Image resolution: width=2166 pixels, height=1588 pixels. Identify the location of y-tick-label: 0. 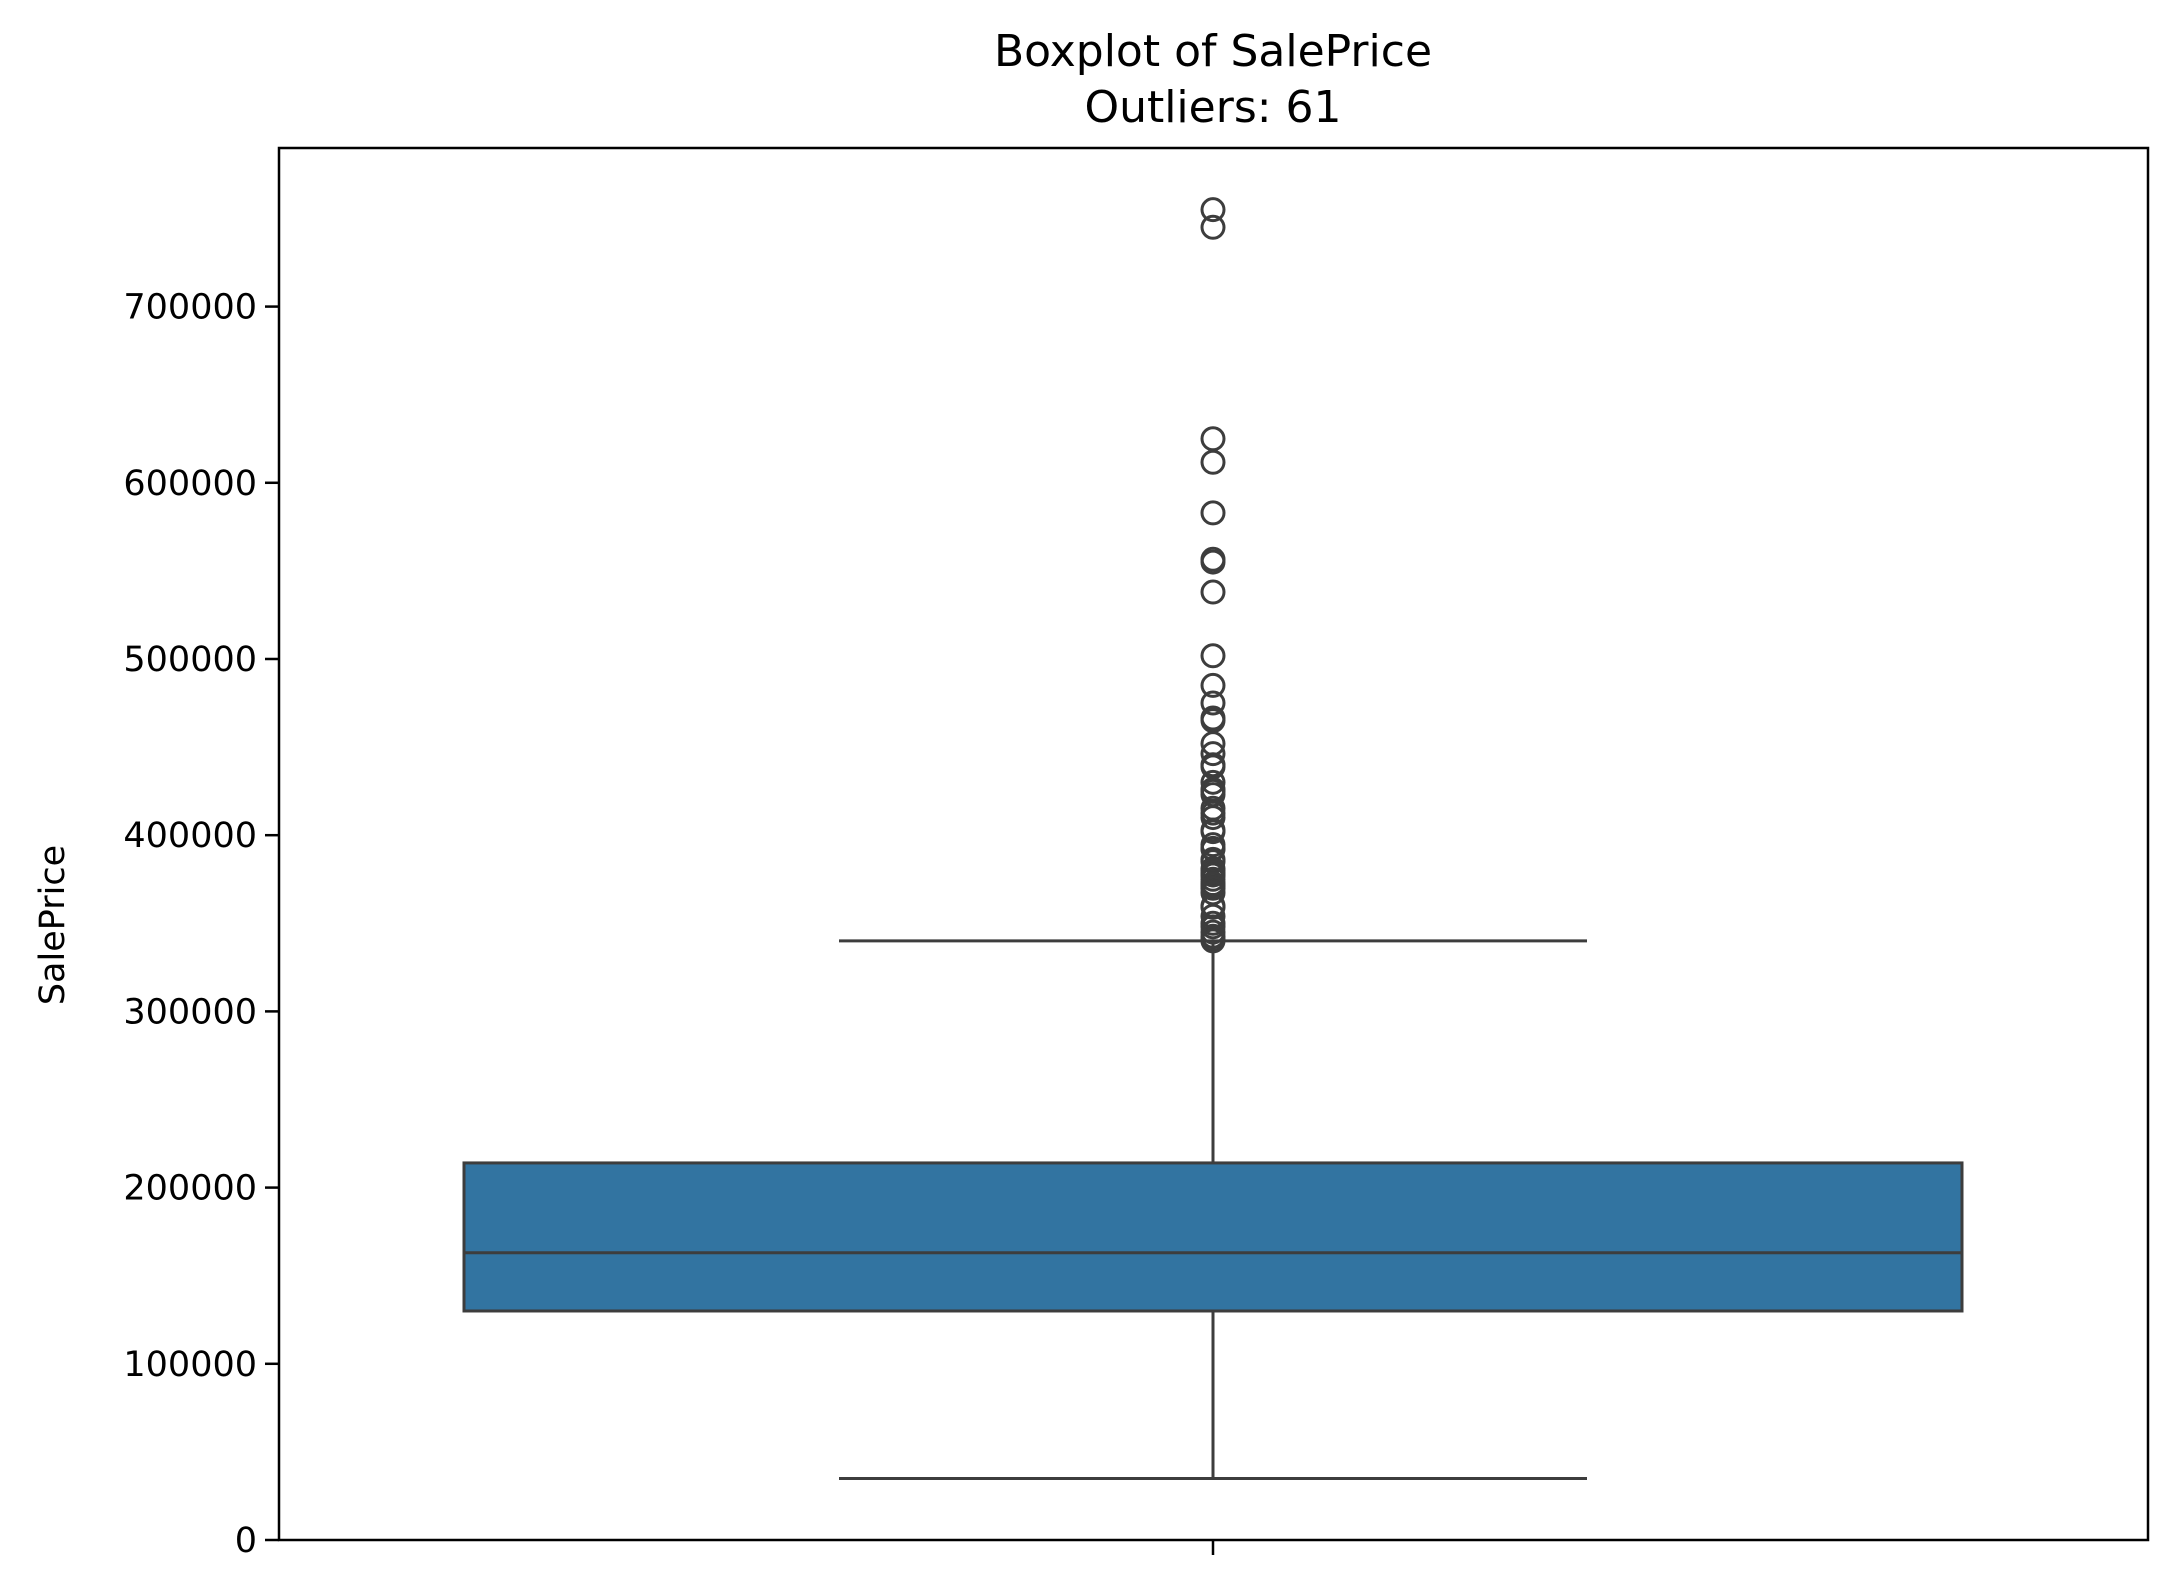
(246, 1541).